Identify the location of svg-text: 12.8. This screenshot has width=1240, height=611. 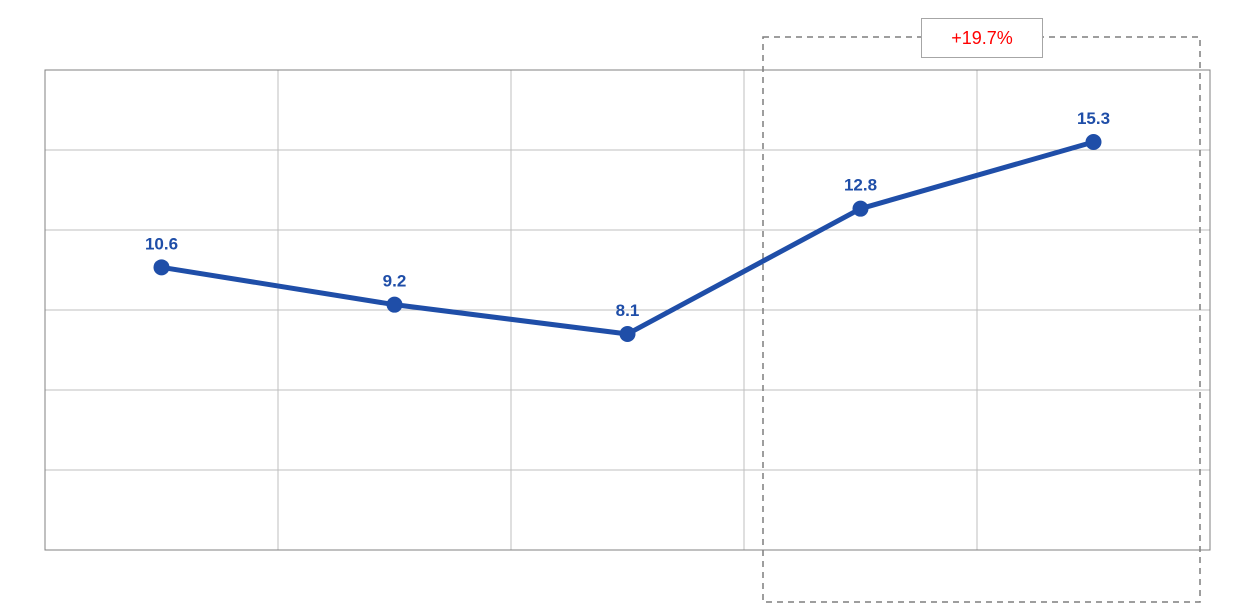
(860, 185).